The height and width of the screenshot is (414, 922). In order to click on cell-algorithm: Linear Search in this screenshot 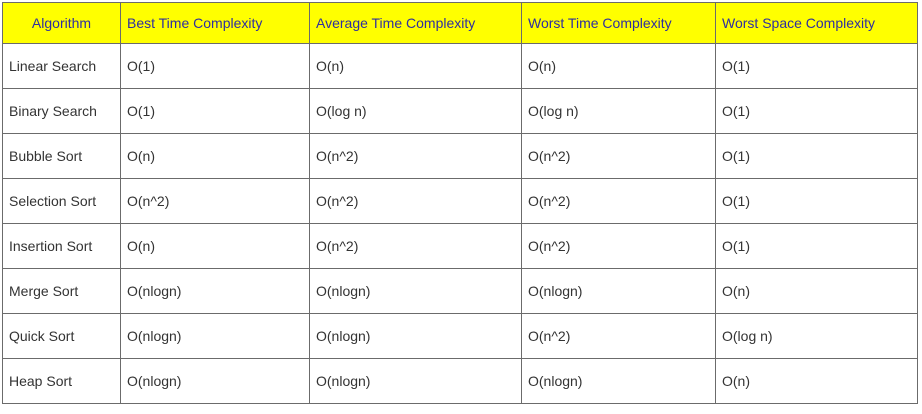, I will do `click(61, 66)`.